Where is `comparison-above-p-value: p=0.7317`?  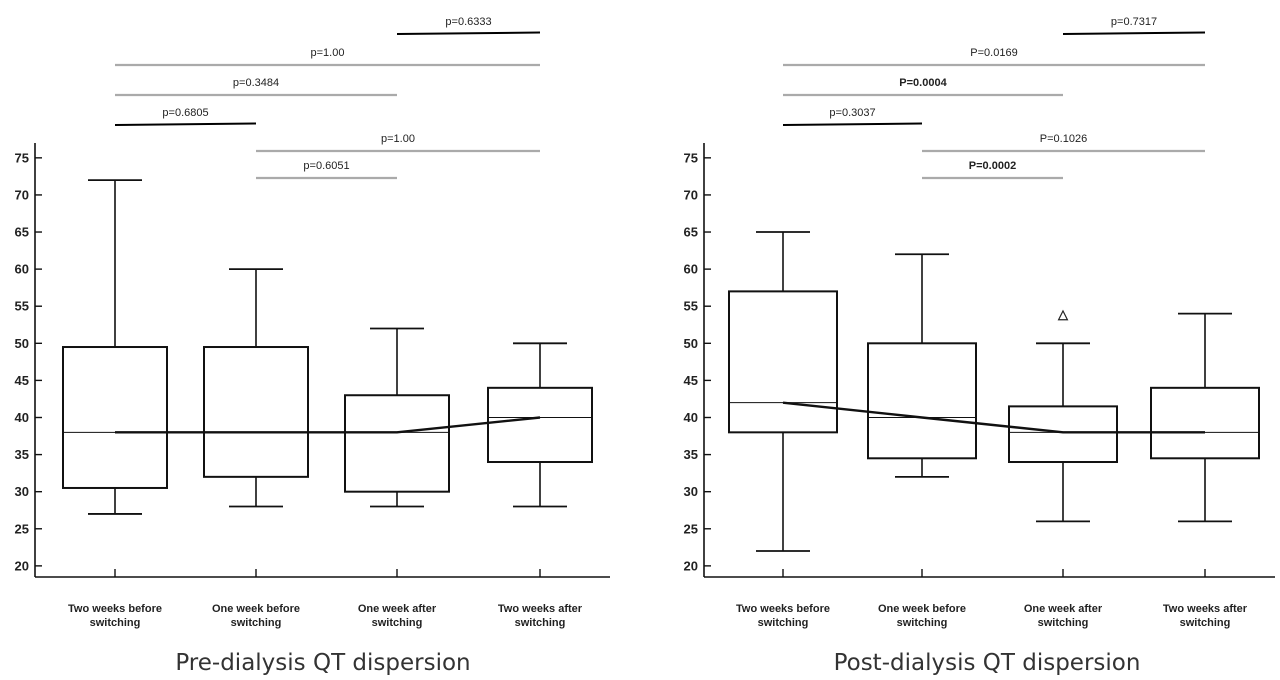 comparison-above-p-value: p=0.7317 is located at coordinates (1134, 22).